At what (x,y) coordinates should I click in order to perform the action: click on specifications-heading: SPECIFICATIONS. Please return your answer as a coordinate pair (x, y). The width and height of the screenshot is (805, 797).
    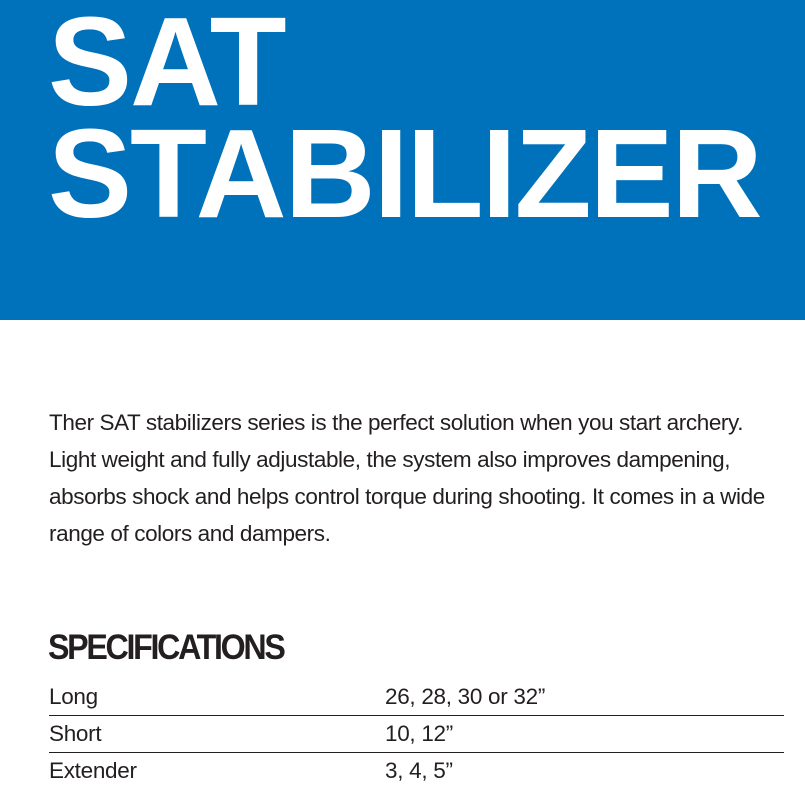
    Looking at the image, I should click on (167, 647).